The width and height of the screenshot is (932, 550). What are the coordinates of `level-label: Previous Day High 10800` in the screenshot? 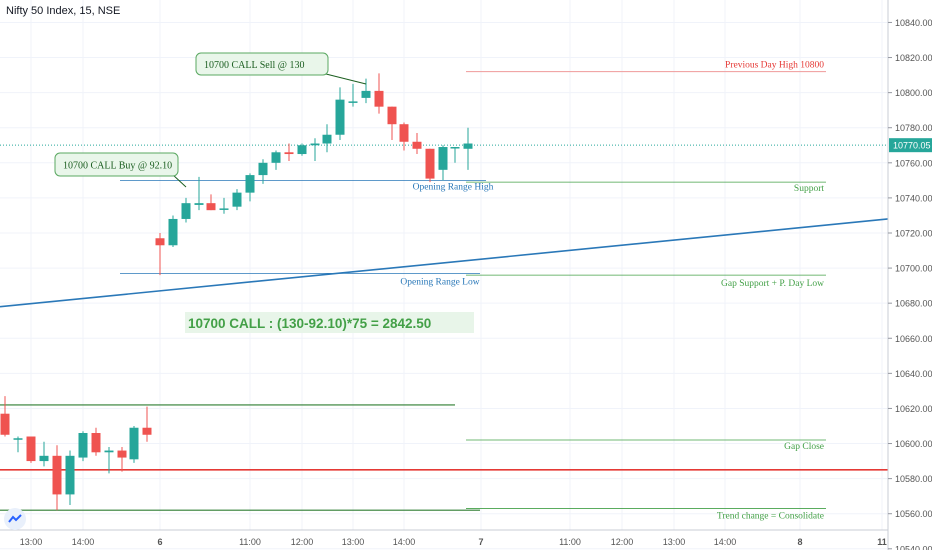 It's located at (774, 66).